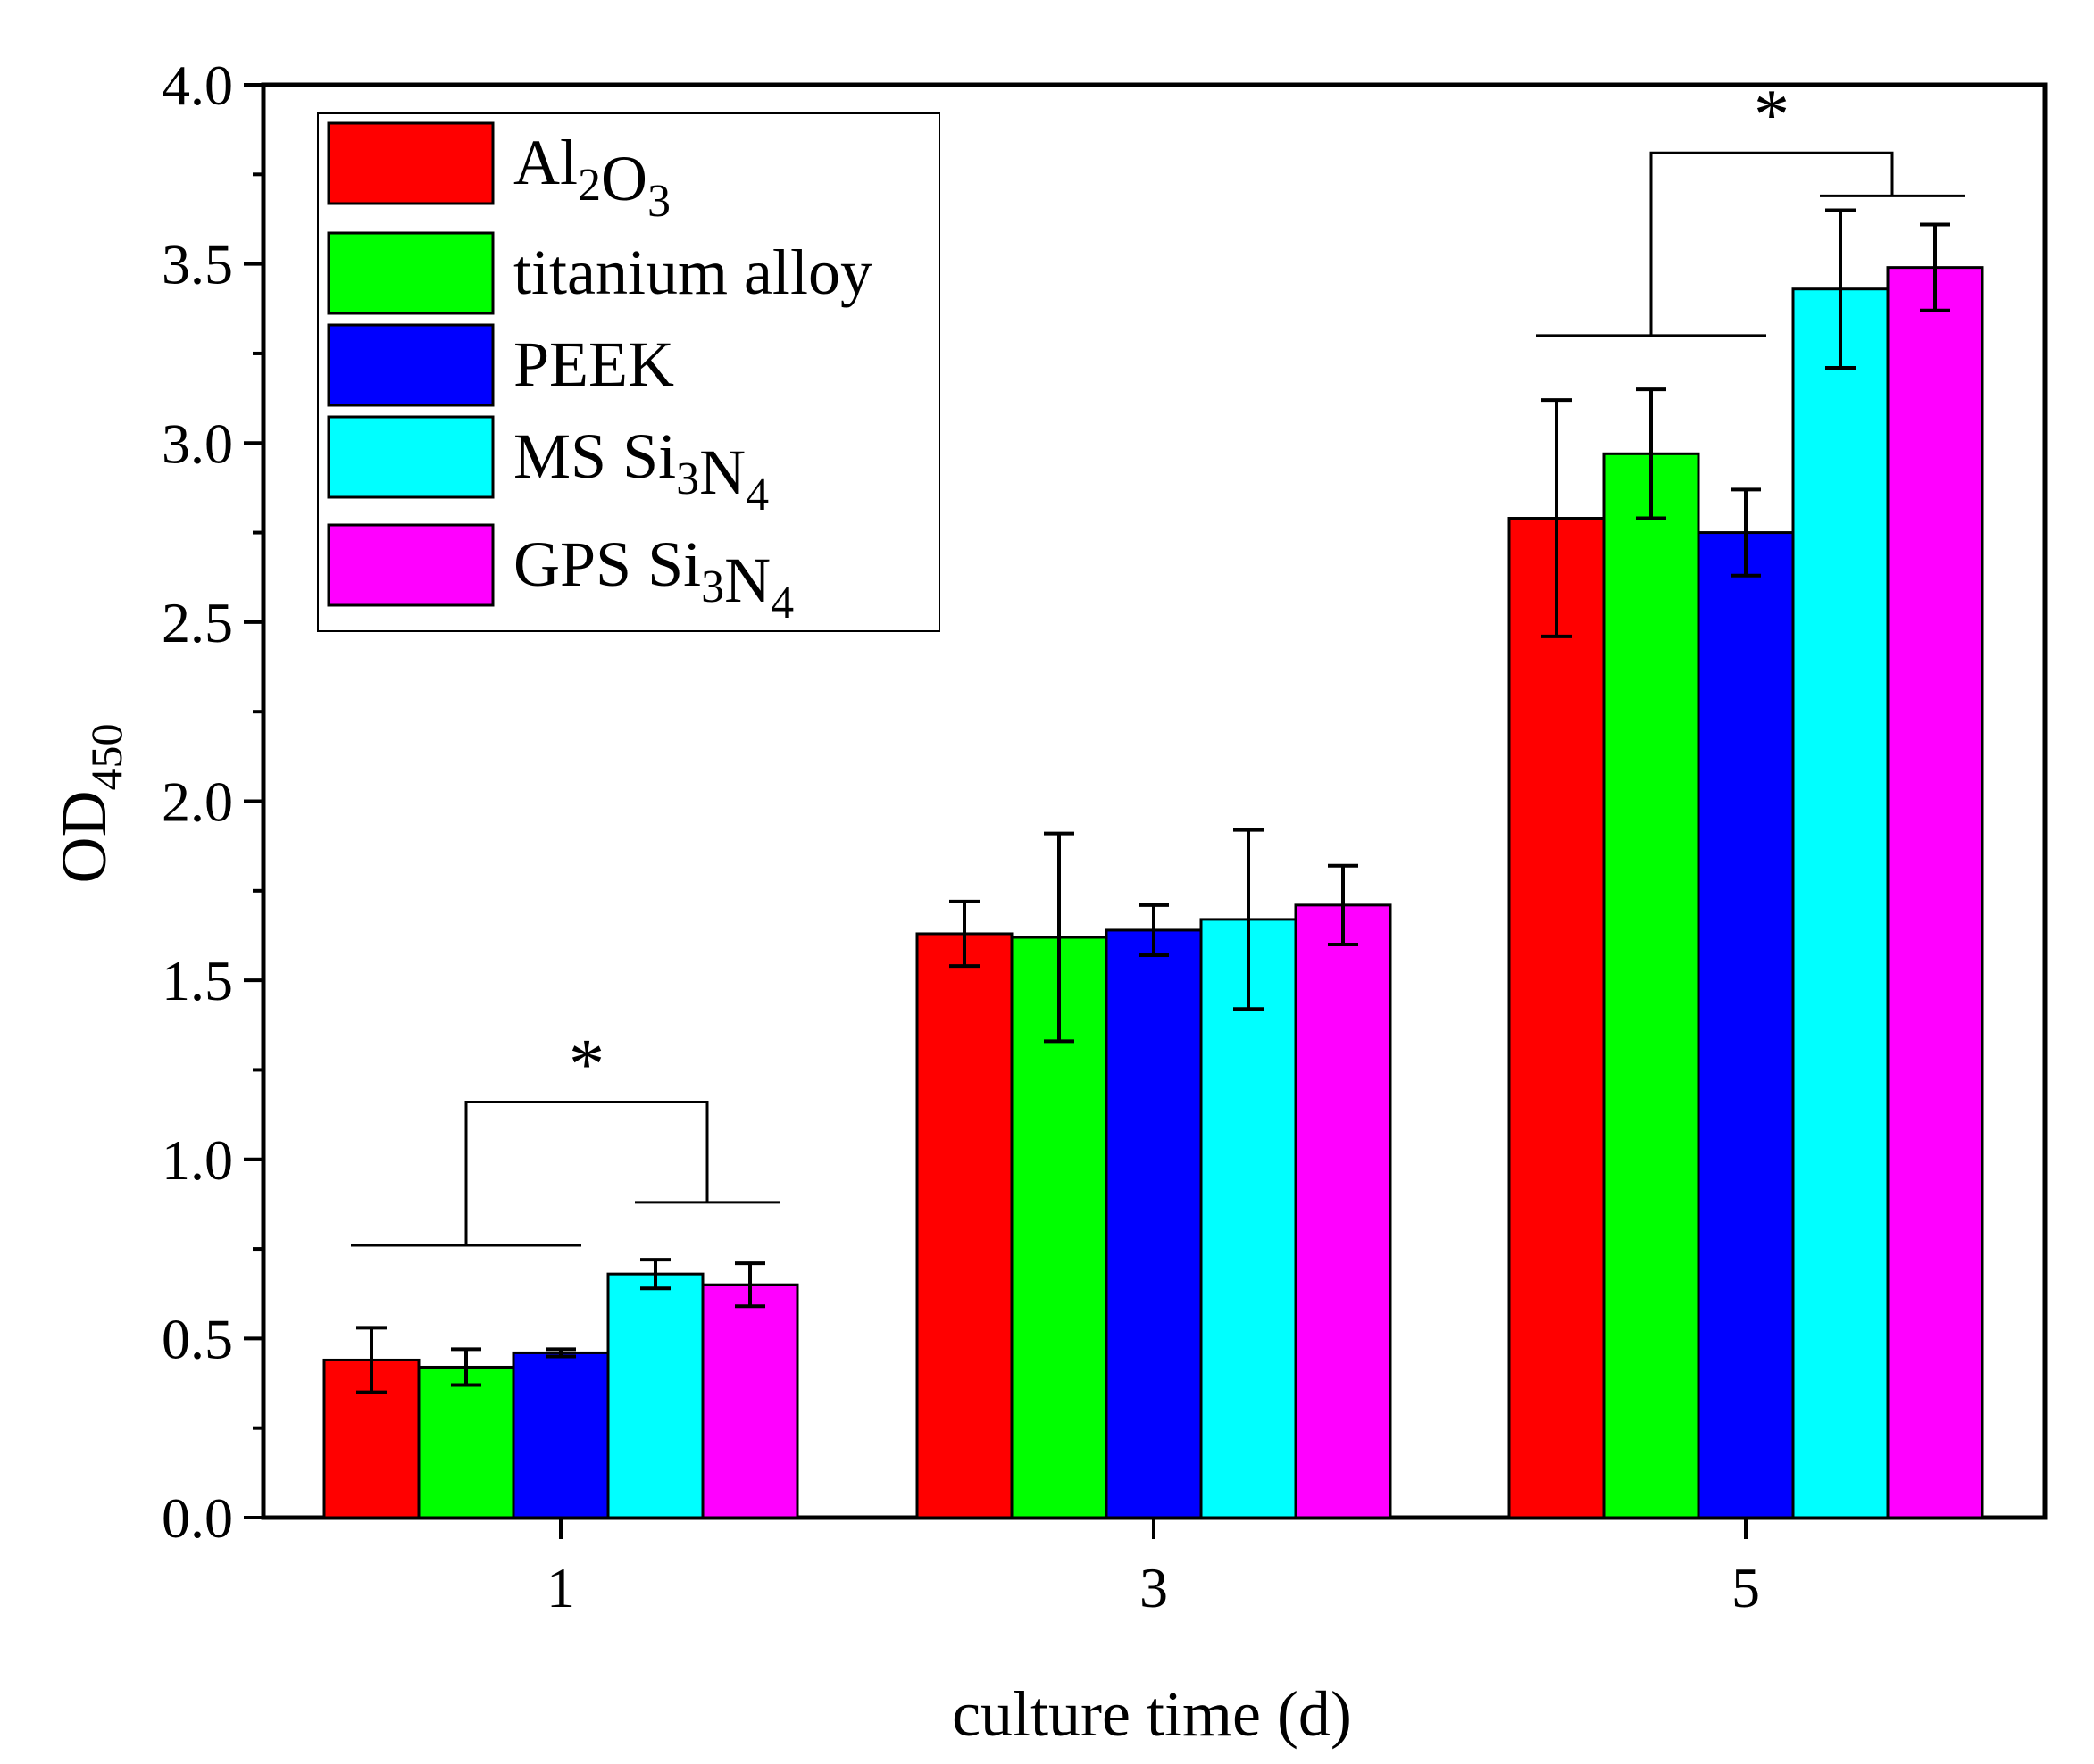 The image size is (2094, 1764). I want to click on legend-entry-ms-si3n4: MS Si3N4, so click(548, 467).